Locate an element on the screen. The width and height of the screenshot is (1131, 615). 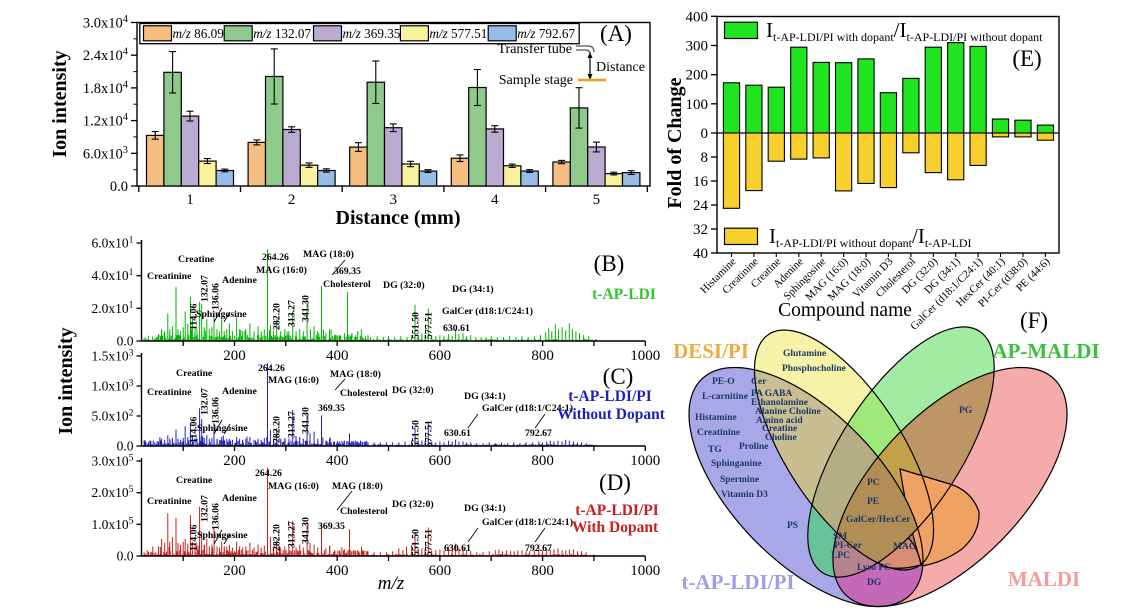
svg-text: 0 is located at coordinates (705, 134).